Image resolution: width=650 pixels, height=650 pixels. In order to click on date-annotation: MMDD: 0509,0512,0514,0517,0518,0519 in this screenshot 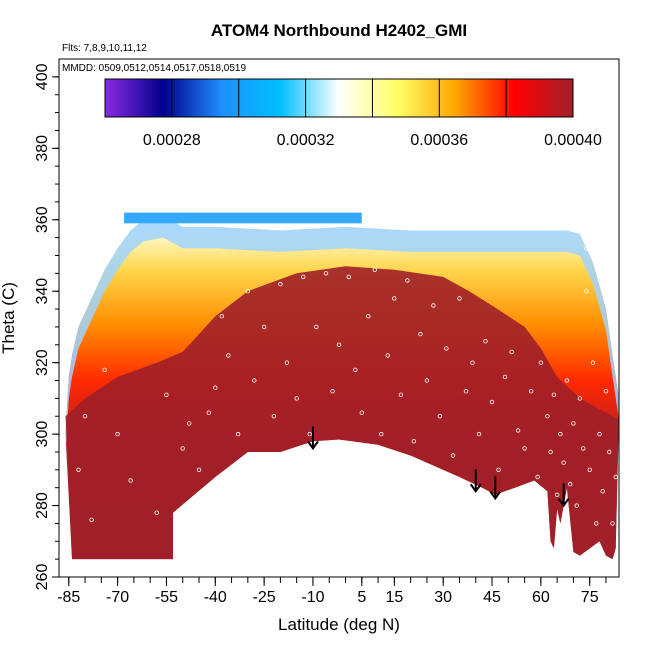, I will do `click(154, 68)`.